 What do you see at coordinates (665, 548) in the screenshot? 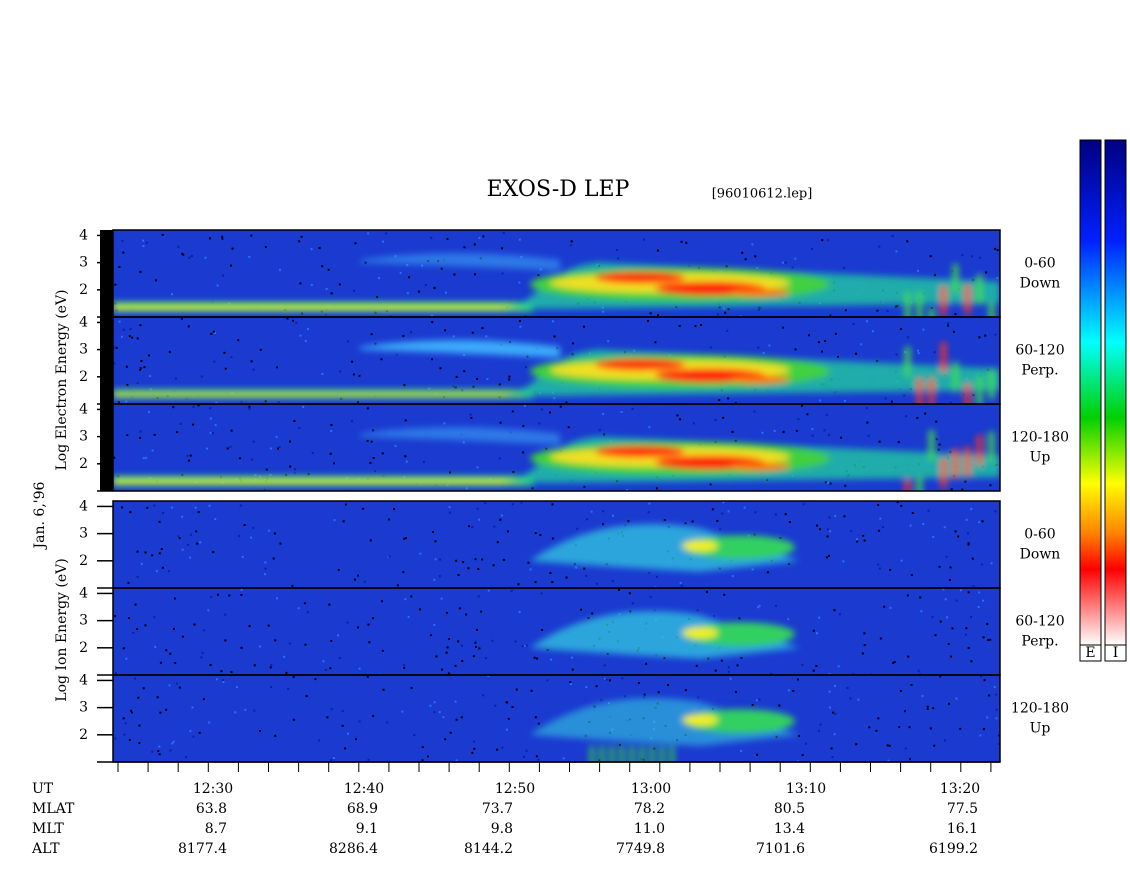
I see `ion-dispersion` at bounding box center [665, 548].